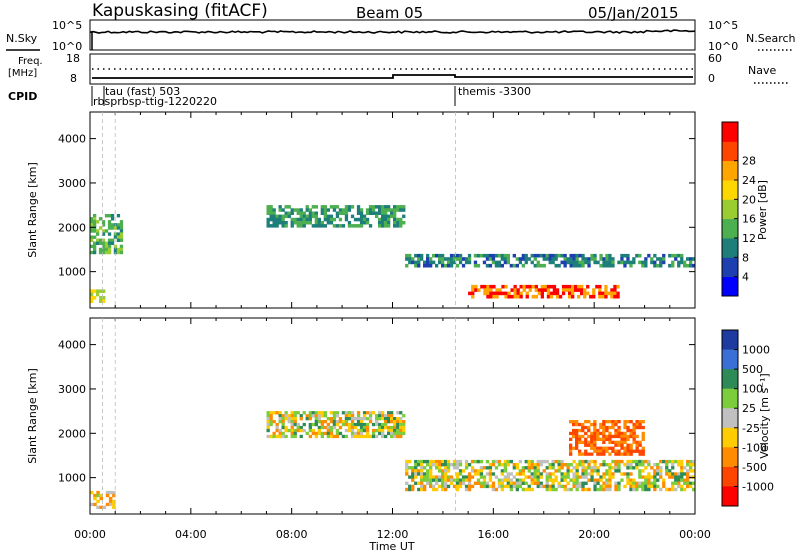 The height and width of the screenshot is (554, 800). Describe the element at coordinates (493, 534) in the screenshot. I see `time-tick-label: 16:00` at that location.